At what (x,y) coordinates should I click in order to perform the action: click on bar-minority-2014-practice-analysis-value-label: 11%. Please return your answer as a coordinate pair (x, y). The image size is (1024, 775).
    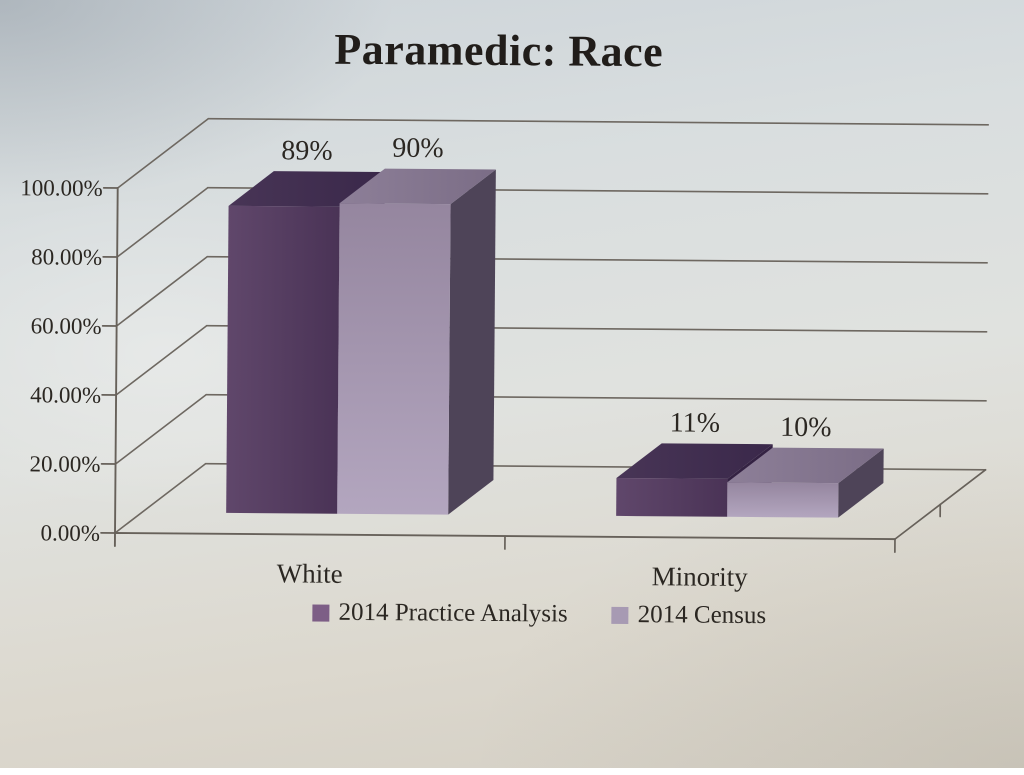
    Looking at the image, I should click on (695, 422).